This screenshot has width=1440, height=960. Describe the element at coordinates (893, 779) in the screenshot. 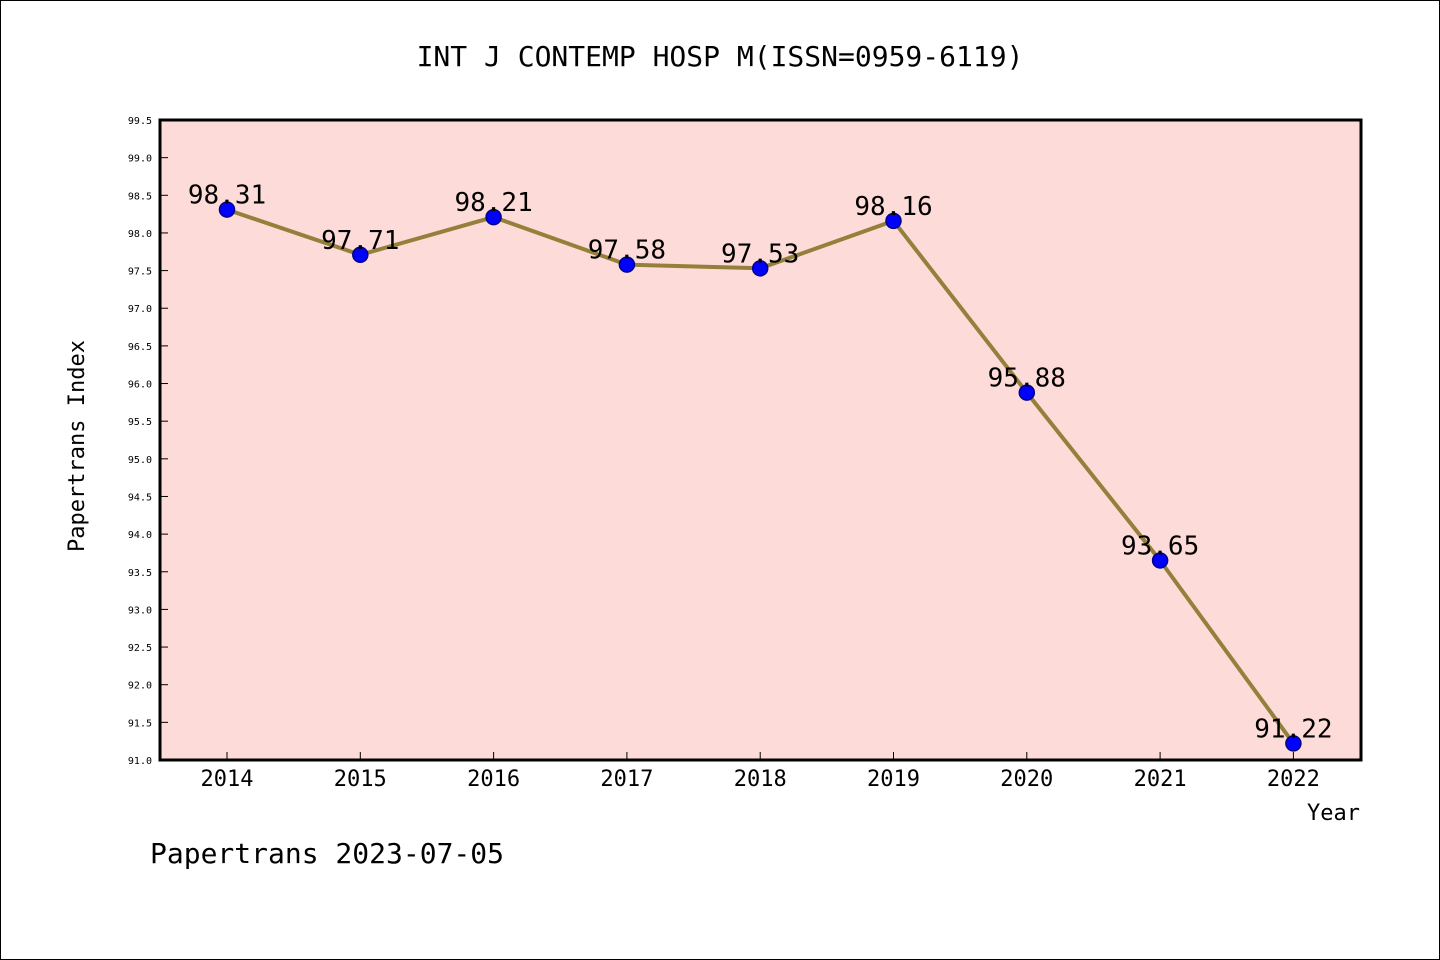

I see `x-tick-label: 2019` at that location.